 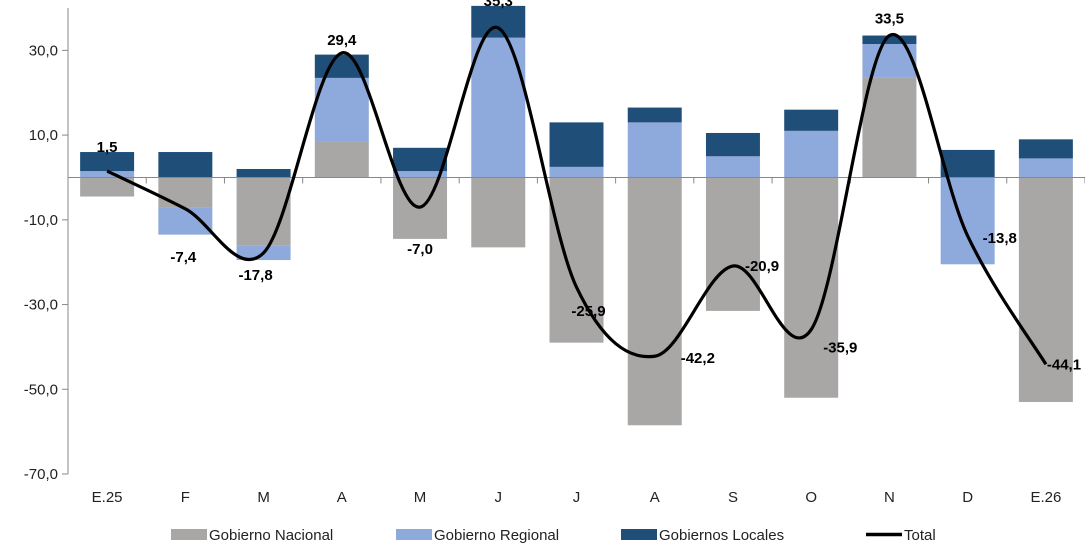 I want to click on x-tick-label: S, so click(x=733, y=497).